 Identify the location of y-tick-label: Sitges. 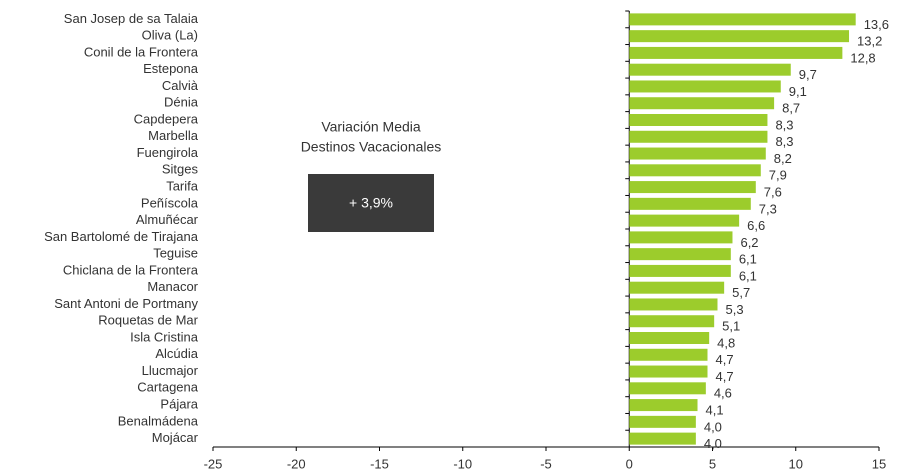
(180, 169).